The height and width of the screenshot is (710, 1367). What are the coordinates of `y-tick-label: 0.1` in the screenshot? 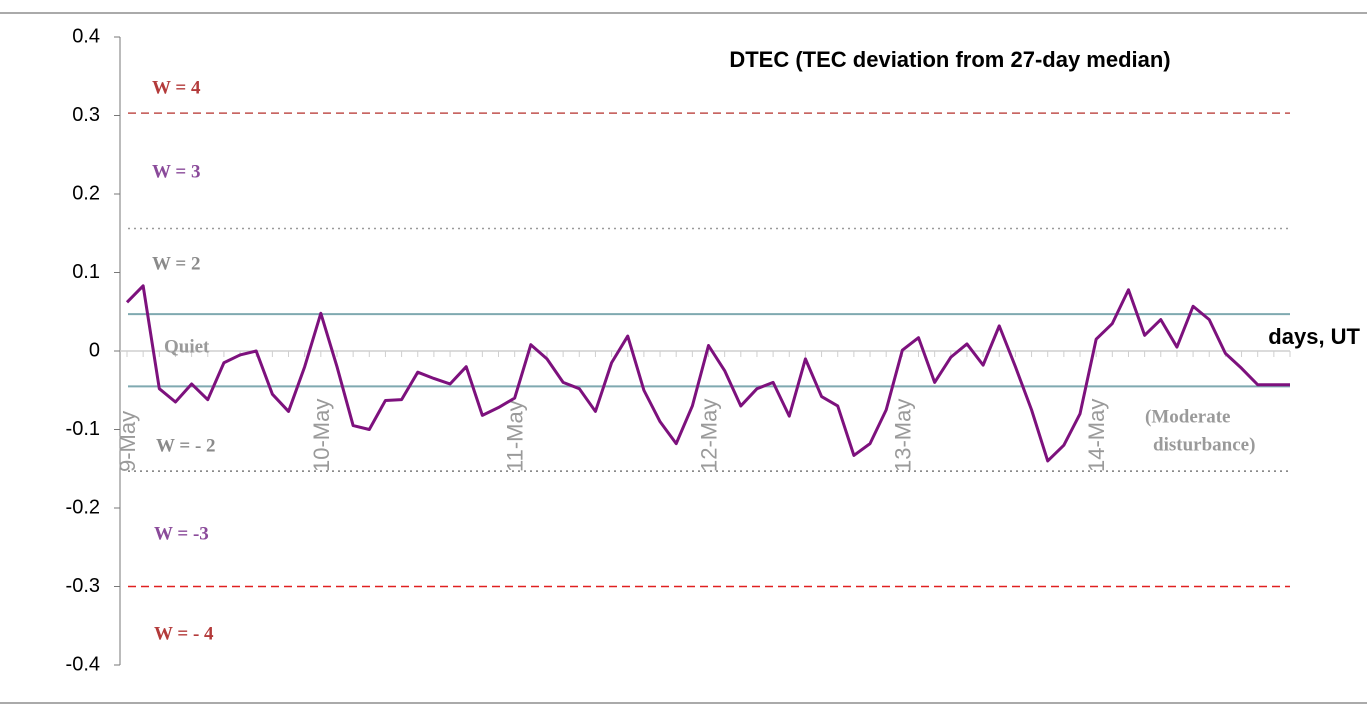 It's located at (86, 272).